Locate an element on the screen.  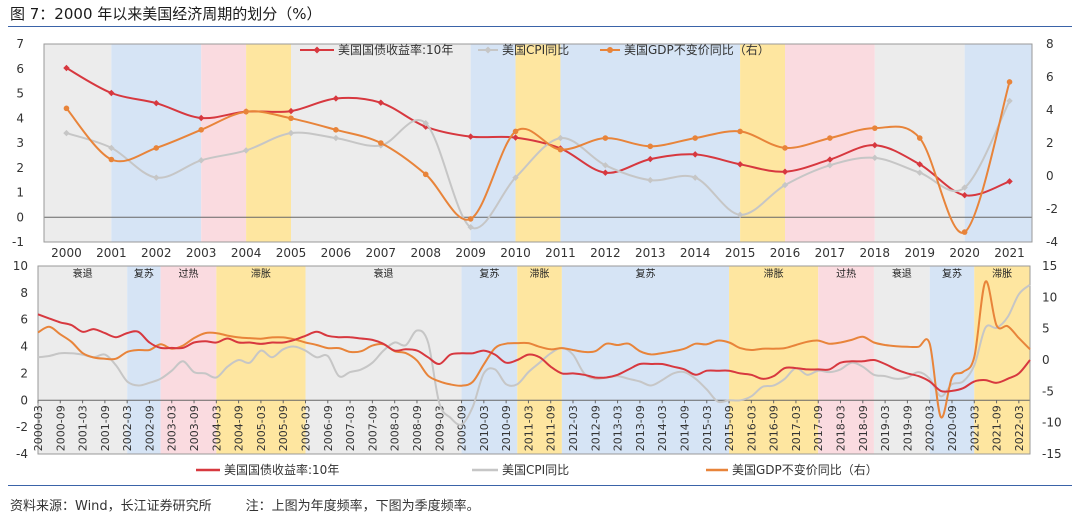
bottom-right-tick-label: -15 is located at coordinates (1052, 454).